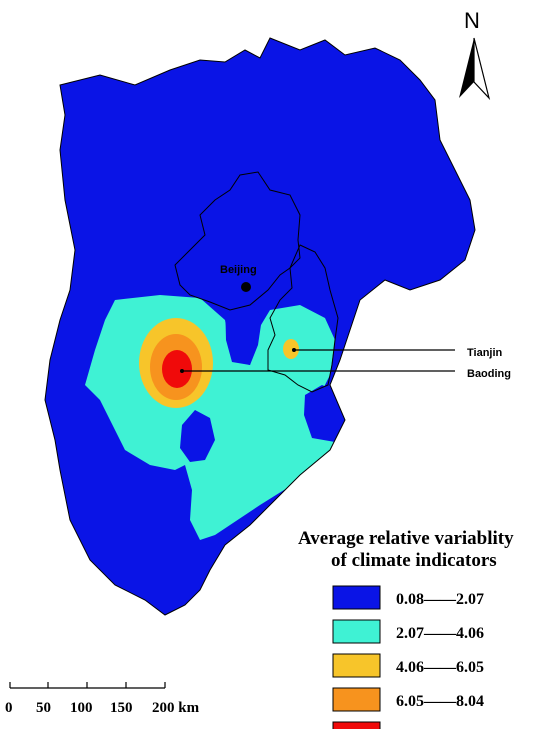 The image size is (550, 729). I want to click on north-arrow-icon: N, so click(475, 54).